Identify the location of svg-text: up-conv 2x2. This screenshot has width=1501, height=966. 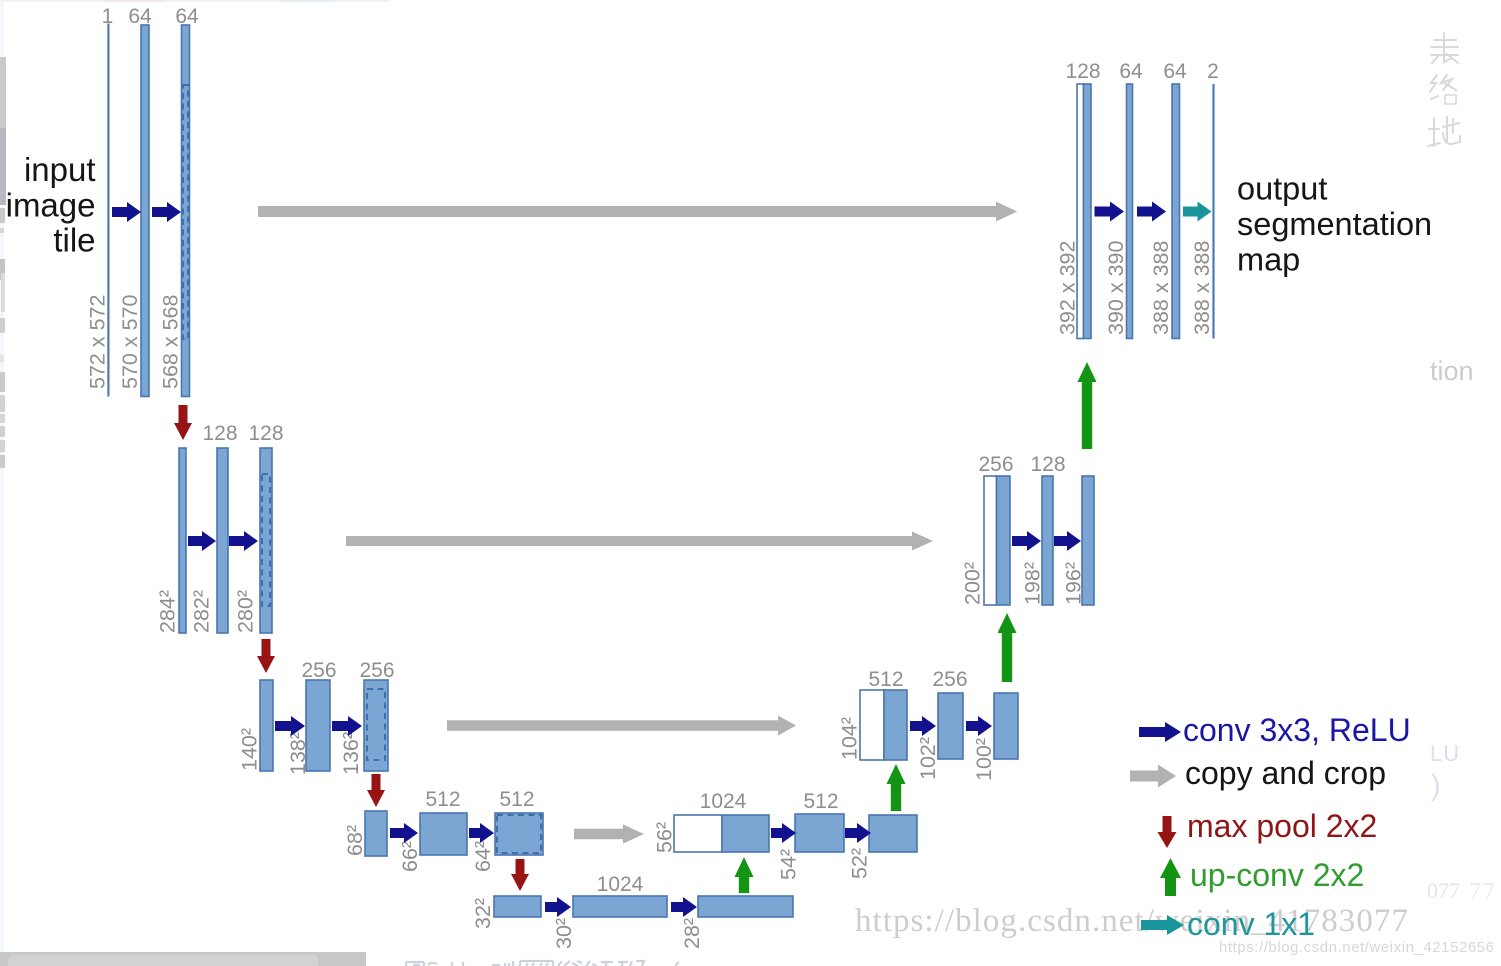
(1277, 875).